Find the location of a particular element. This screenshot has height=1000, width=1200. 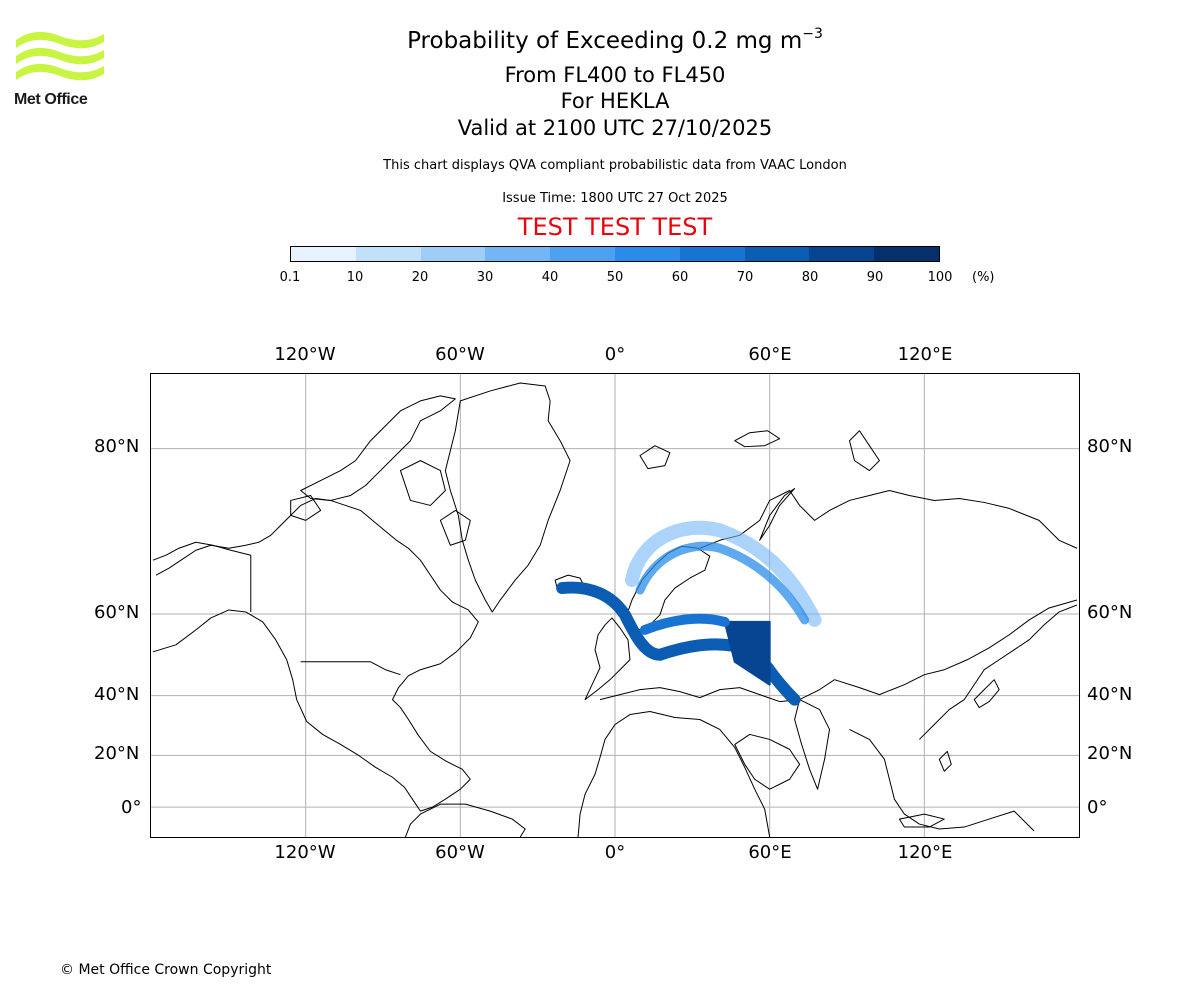

lat-label-right: 60°N is located at coordinates (1110, 612).